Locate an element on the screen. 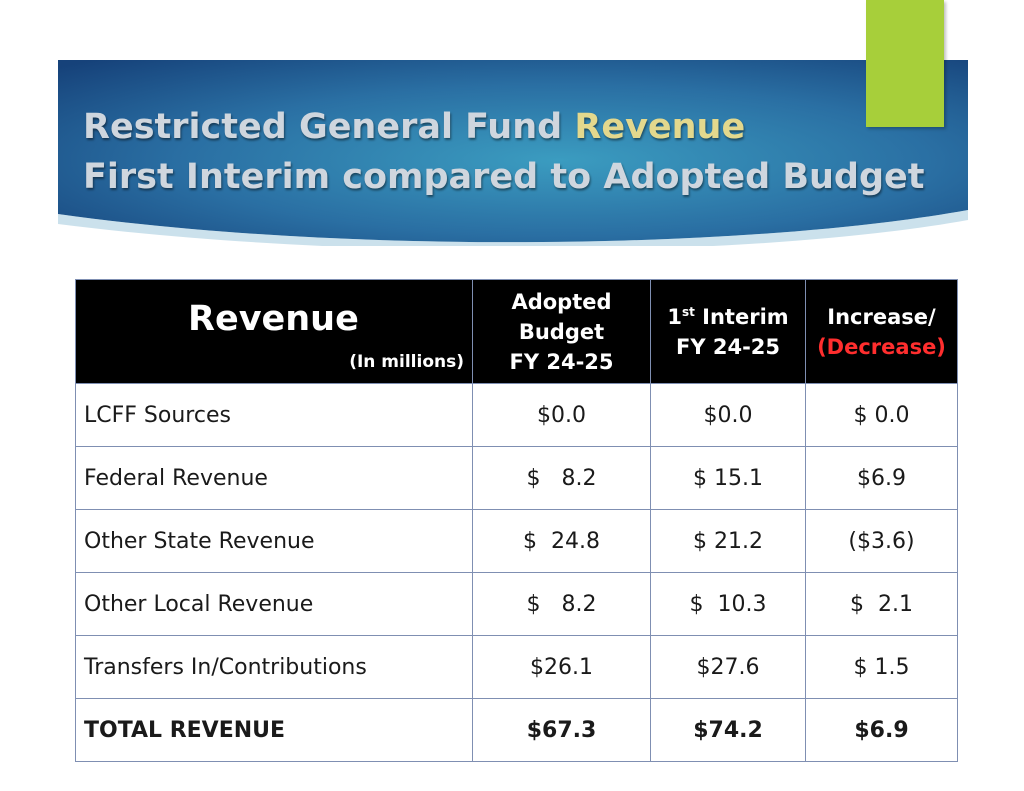  table-row: Other Local Revenue $ 8.2 $ 10.3 $ 2.1 is located at coordinates (516, 604).